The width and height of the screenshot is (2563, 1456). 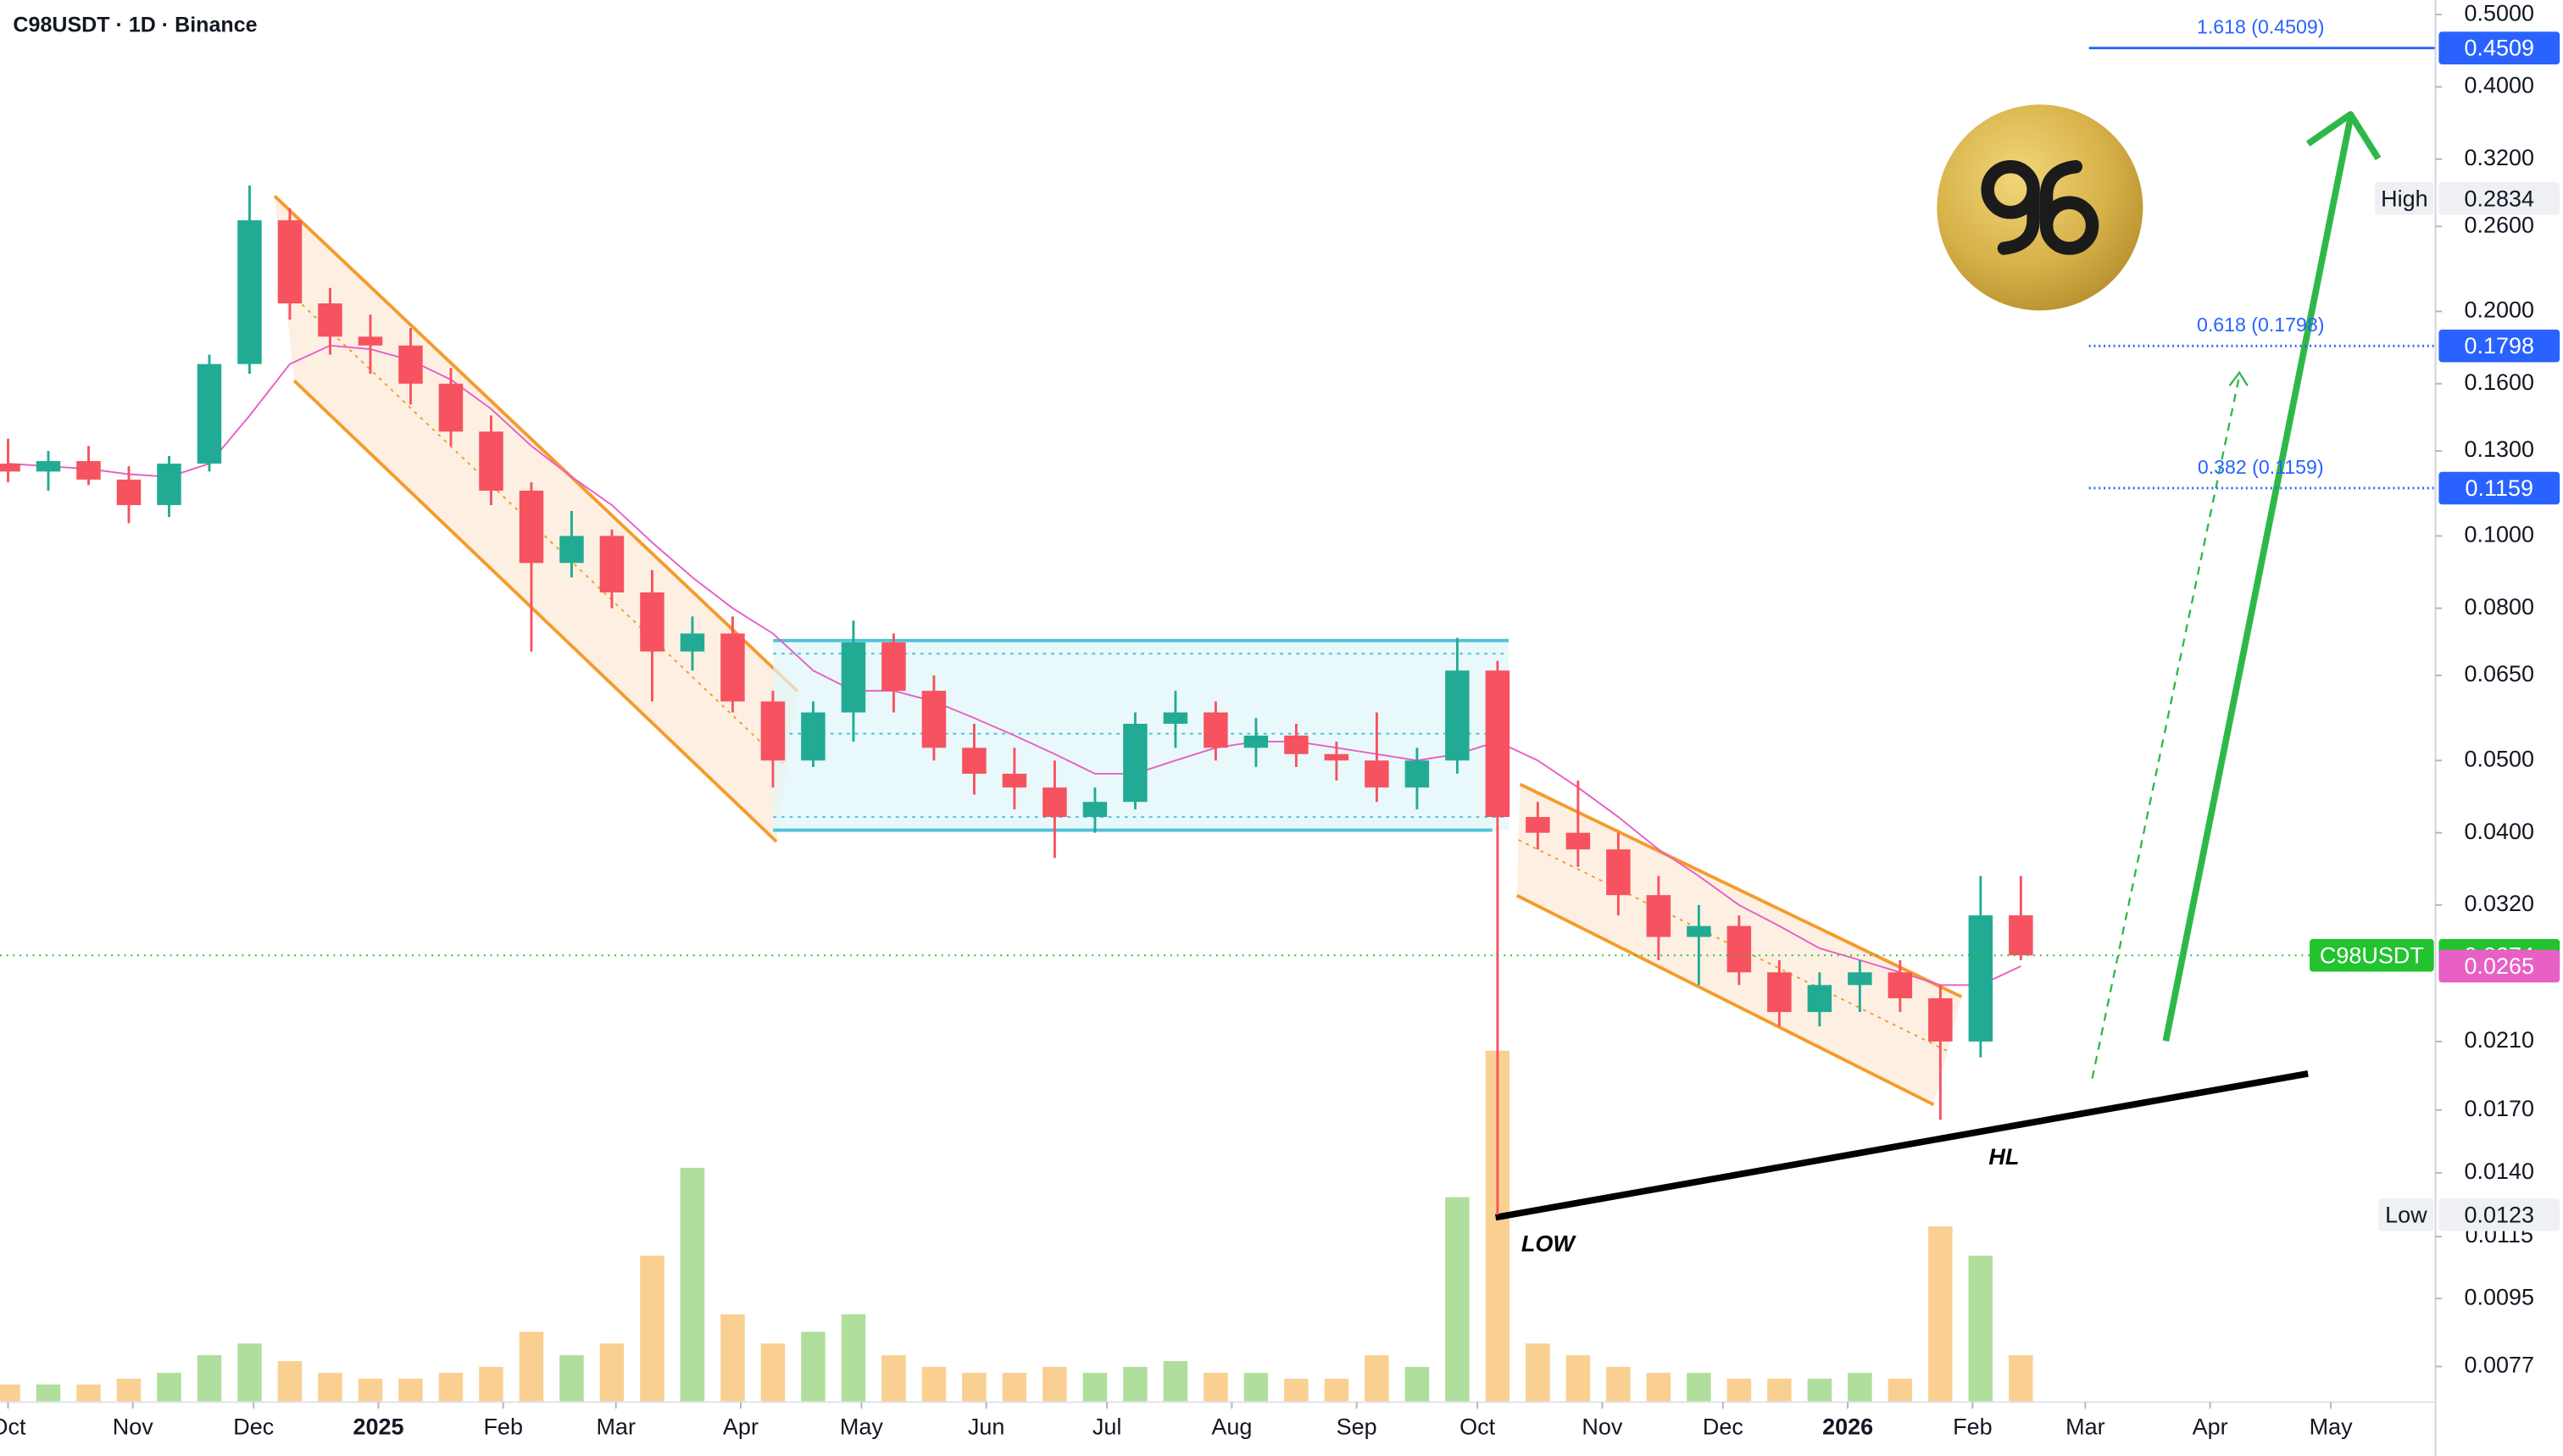 I want to click on high-value-label-box, so click(x=2499, y=198).